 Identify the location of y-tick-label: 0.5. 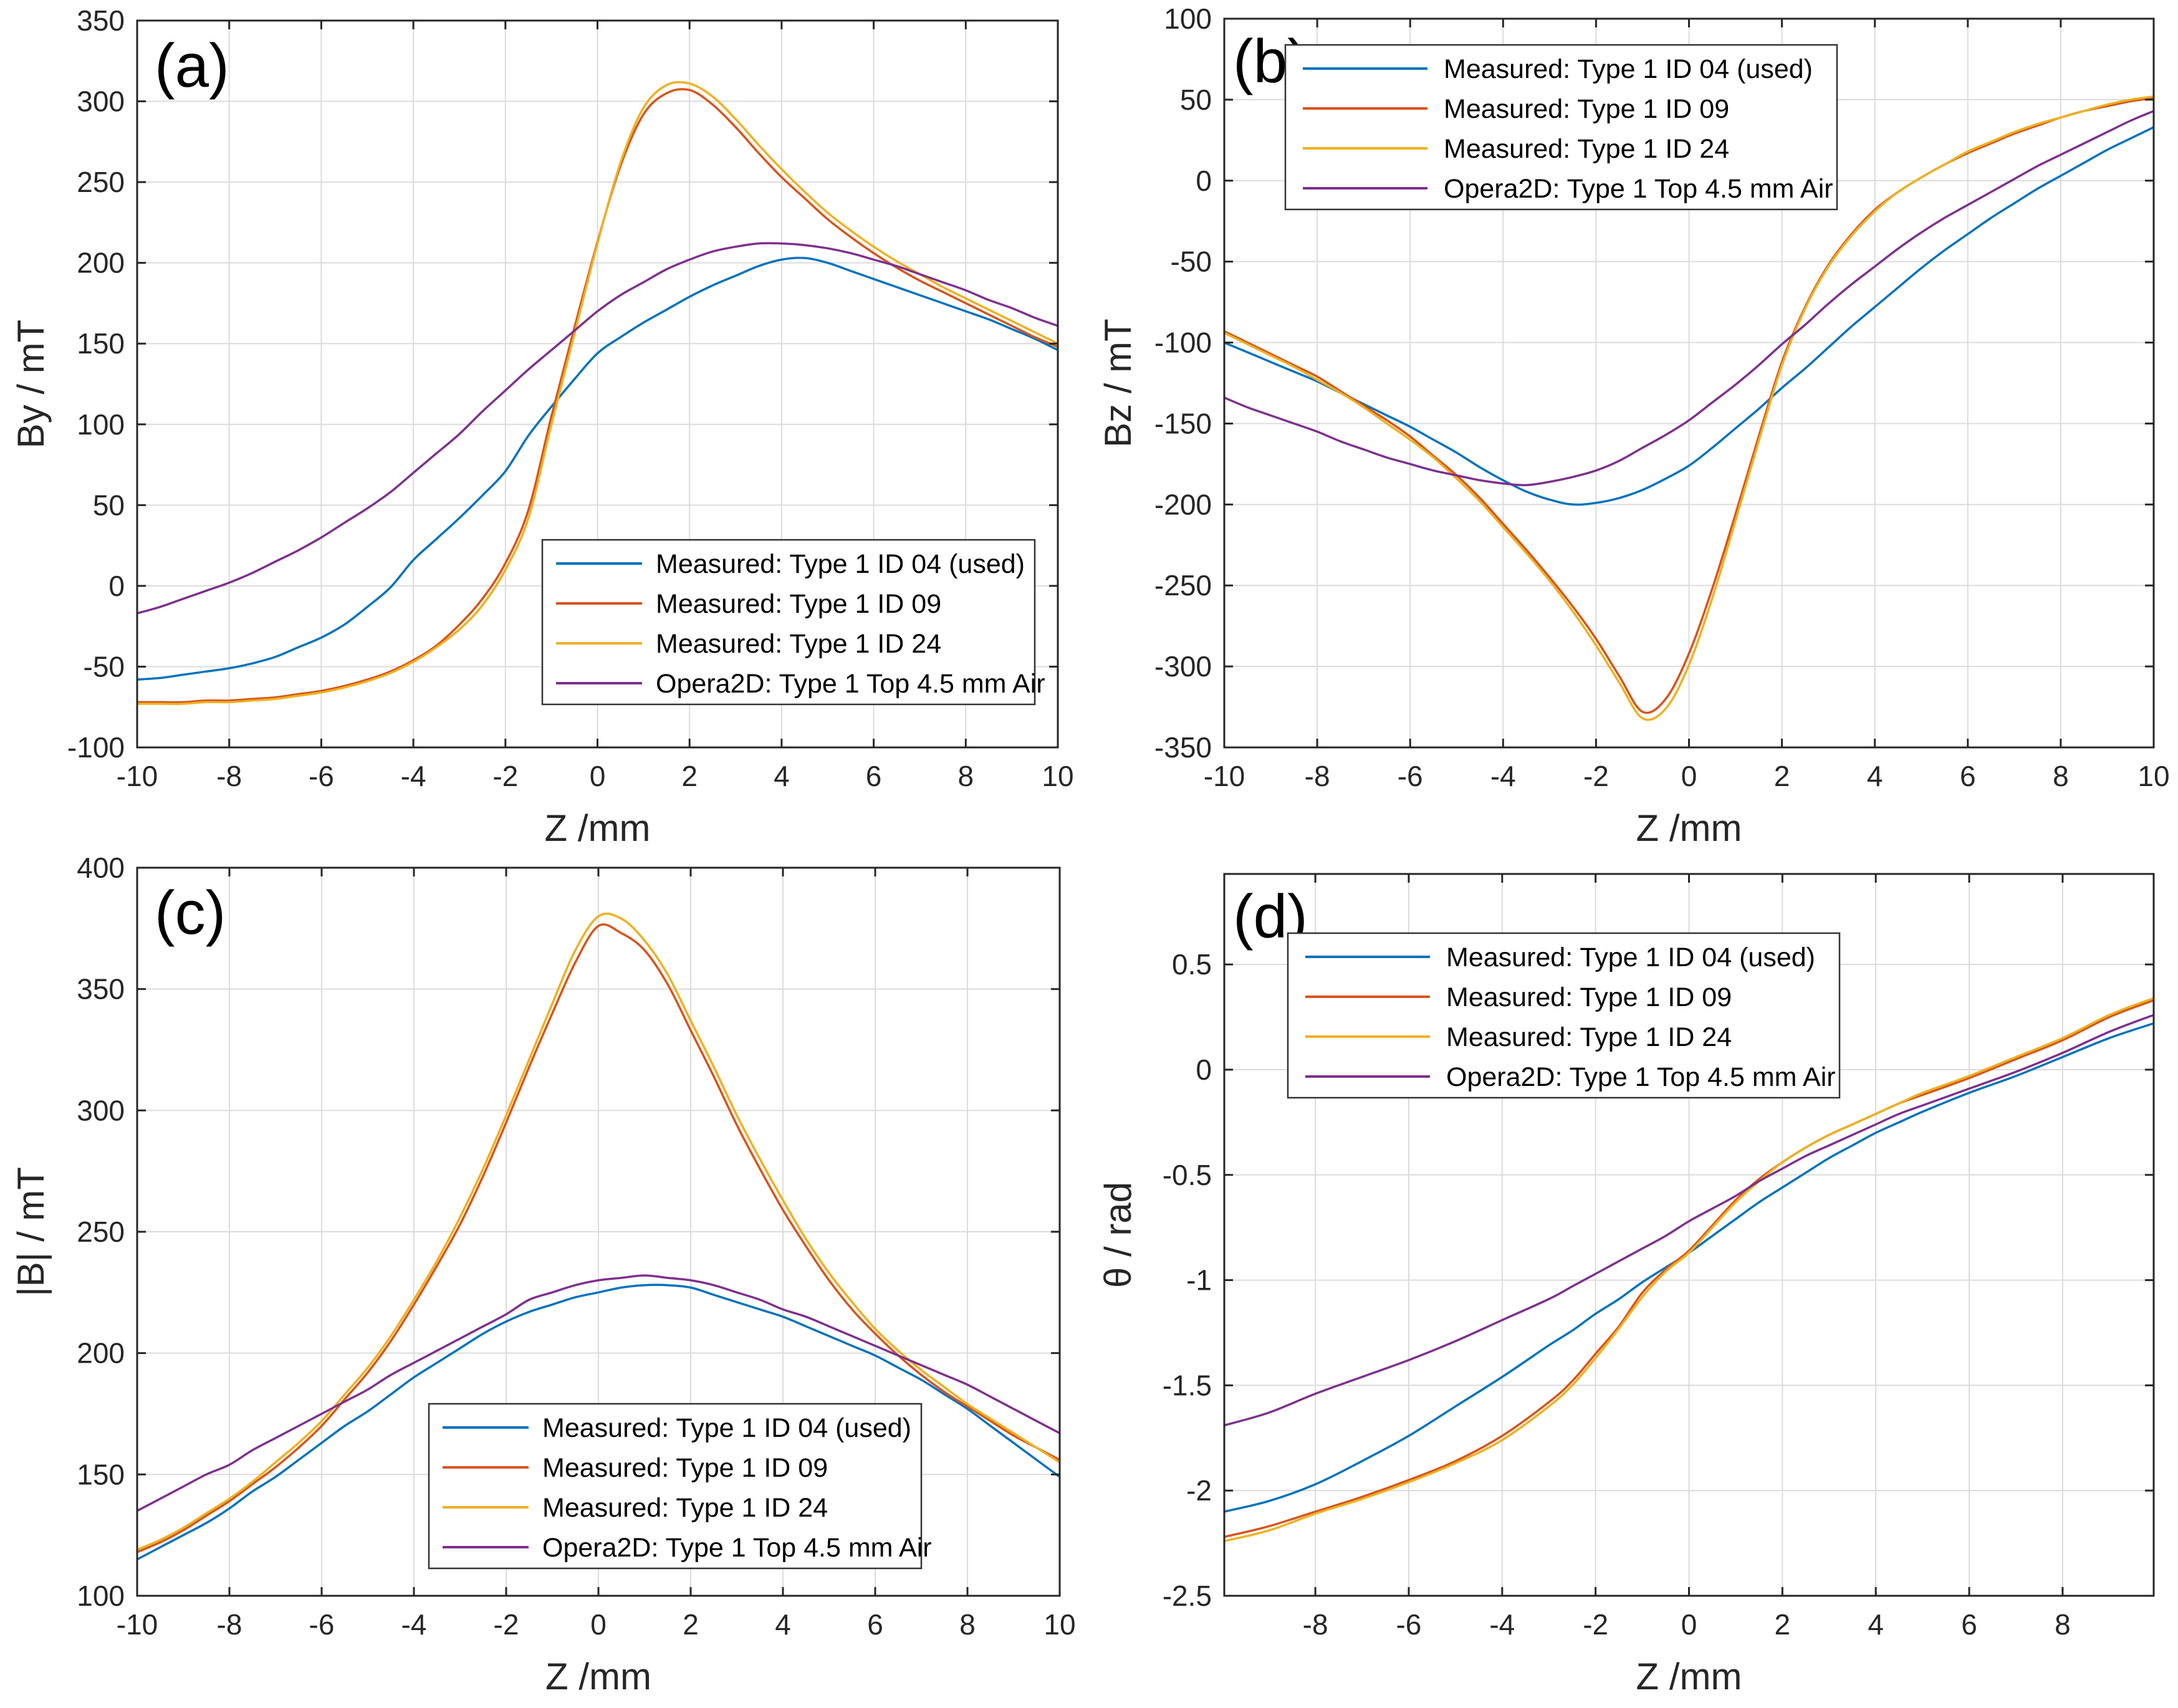
(1192, 964).